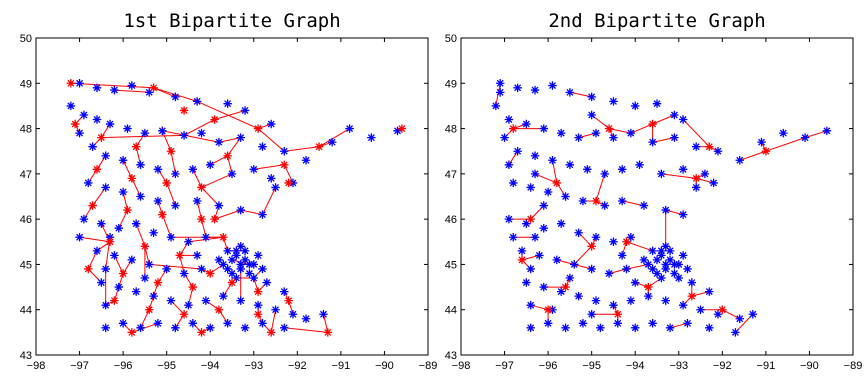  Describe the element at coordinates (451, 175) in the screenshot. I see `y-tick-label: 47` at that location.